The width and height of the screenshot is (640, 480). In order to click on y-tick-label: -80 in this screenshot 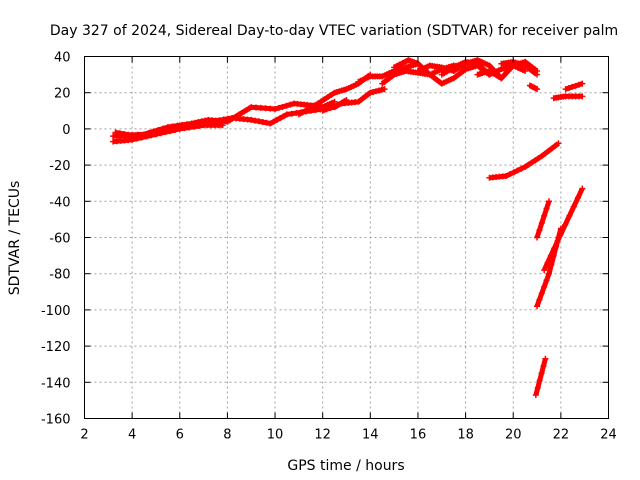, I will do `click(59, 275)`.